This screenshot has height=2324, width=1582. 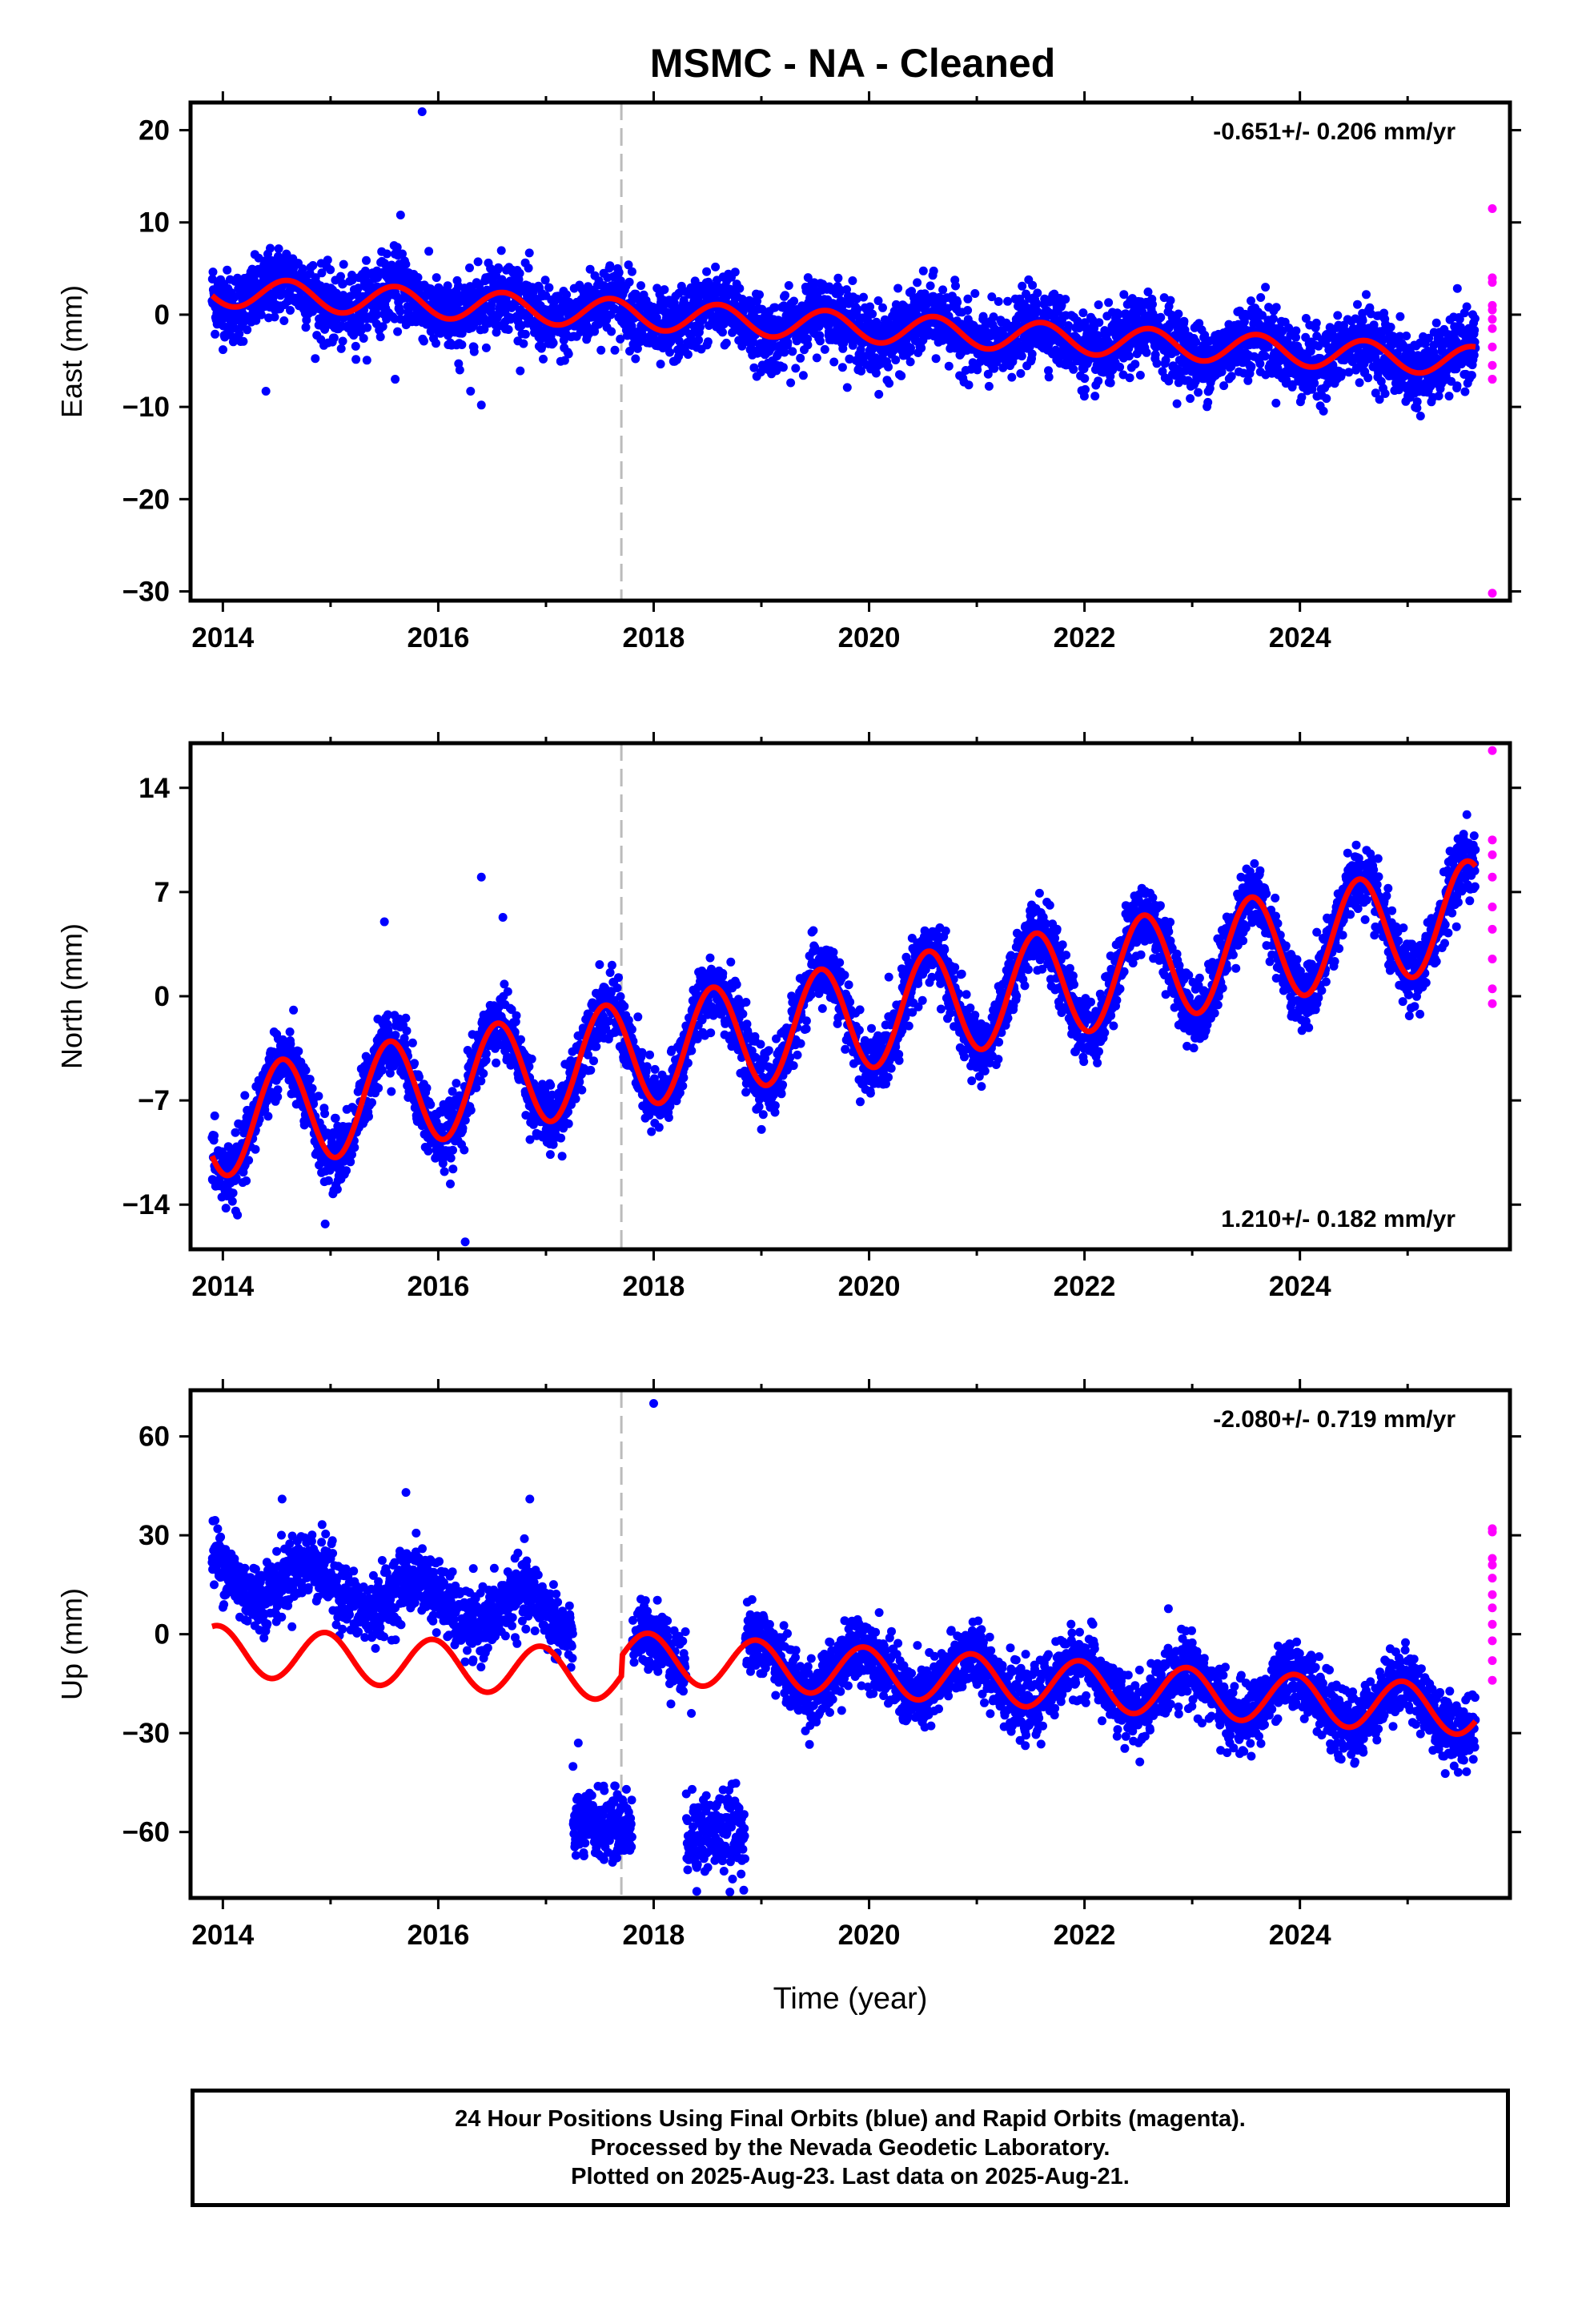 What do you see at coordinates (853, 63) in the screenshot?
I see `chart-title: MSMC - NA - Cleaned` at bounding box center [853, 63].